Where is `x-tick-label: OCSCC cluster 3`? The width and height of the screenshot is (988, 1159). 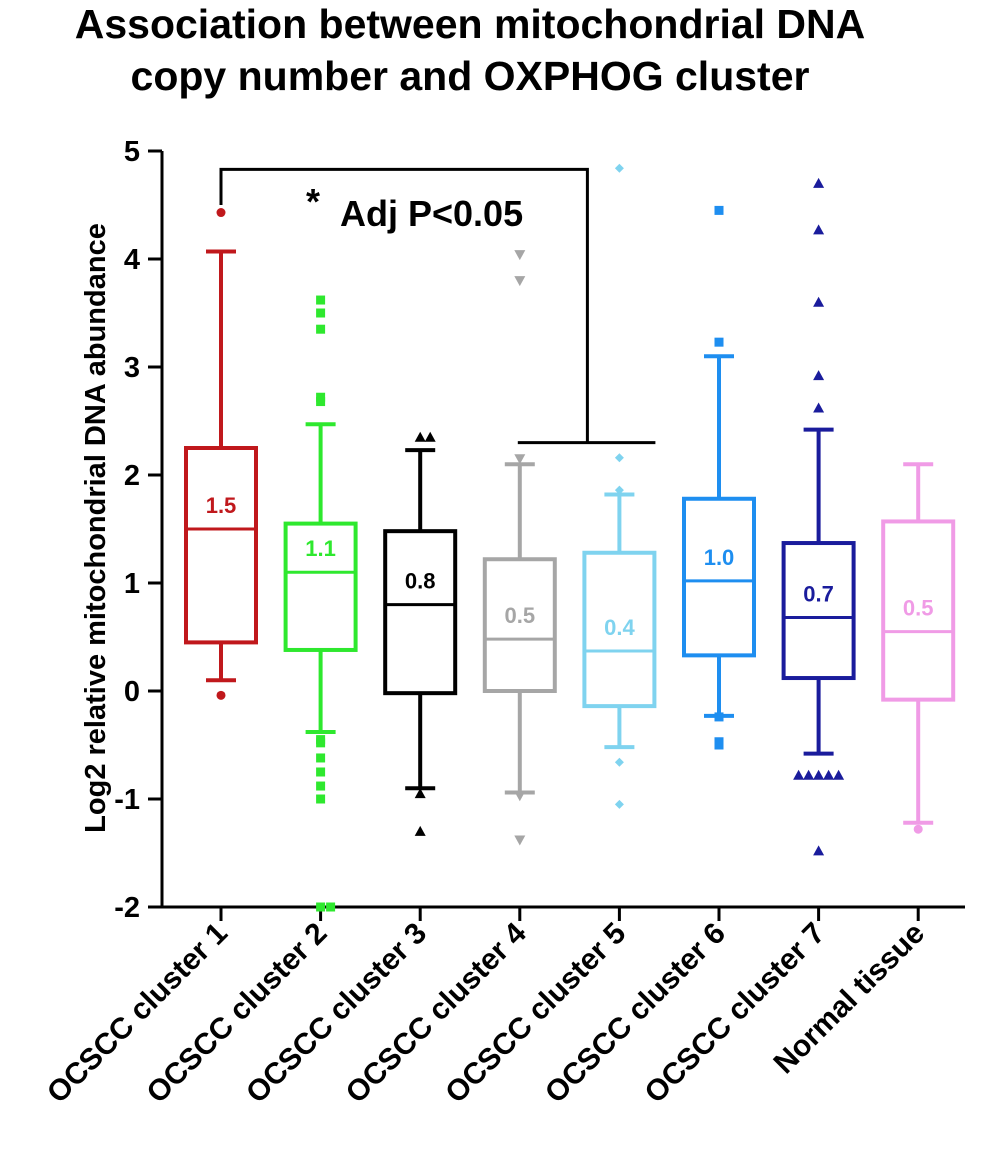
x-tick-label: OCSCC cluster 3 is located at coordinates (336, 1013).